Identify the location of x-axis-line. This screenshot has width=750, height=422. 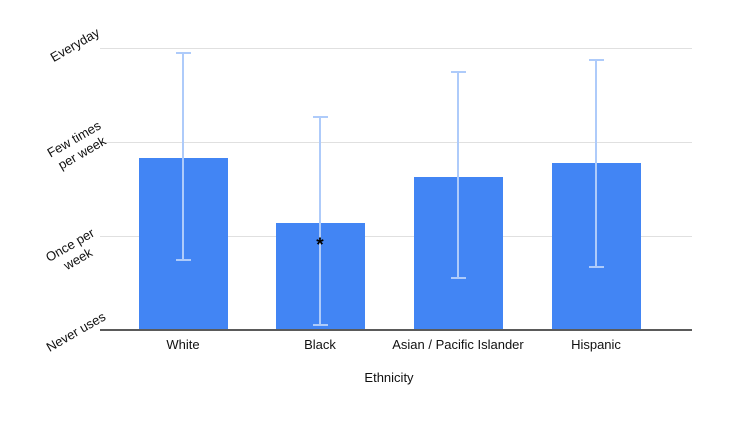
(396, 330).